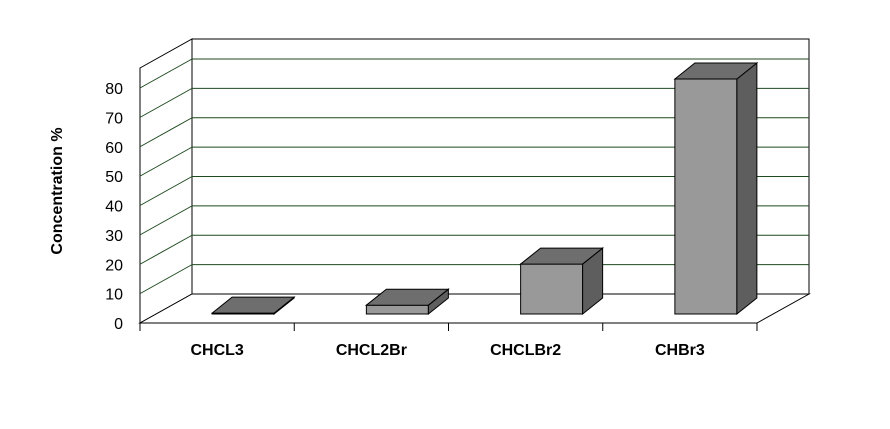  What do you see at coordinates (114, 148) in the screenshot?
I see `y-tick-label: 60` at bounding box center [114, 148].